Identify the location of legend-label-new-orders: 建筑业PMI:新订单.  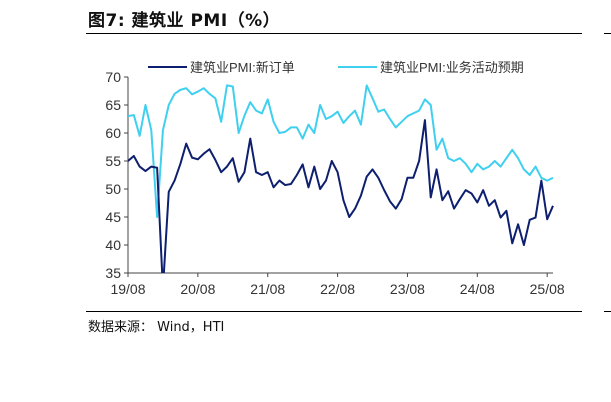
(242, 67).